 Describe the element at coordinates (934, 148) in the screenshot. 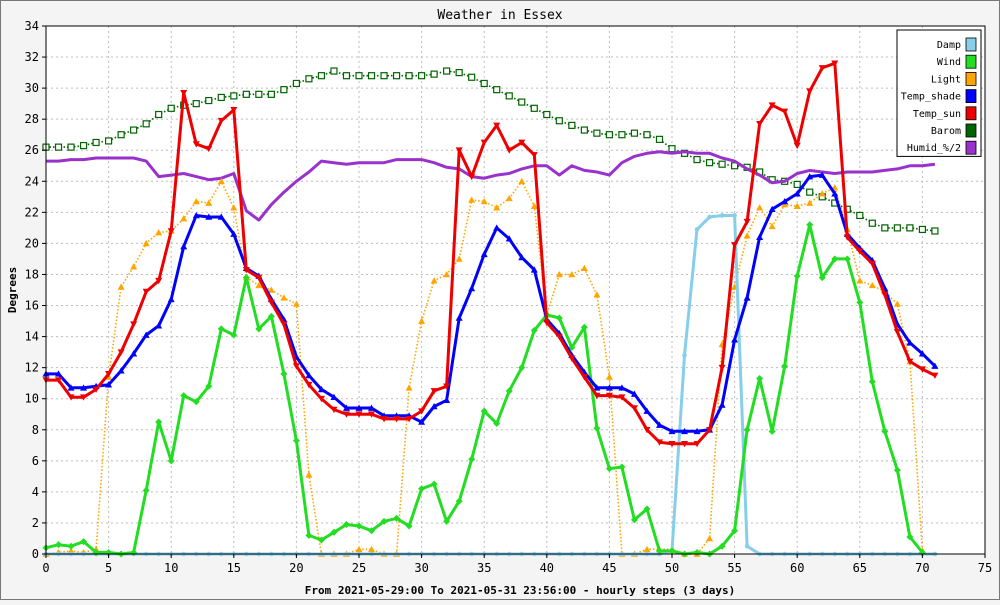

I see `legend-label-humid-2: Humid_%/2` at that location.